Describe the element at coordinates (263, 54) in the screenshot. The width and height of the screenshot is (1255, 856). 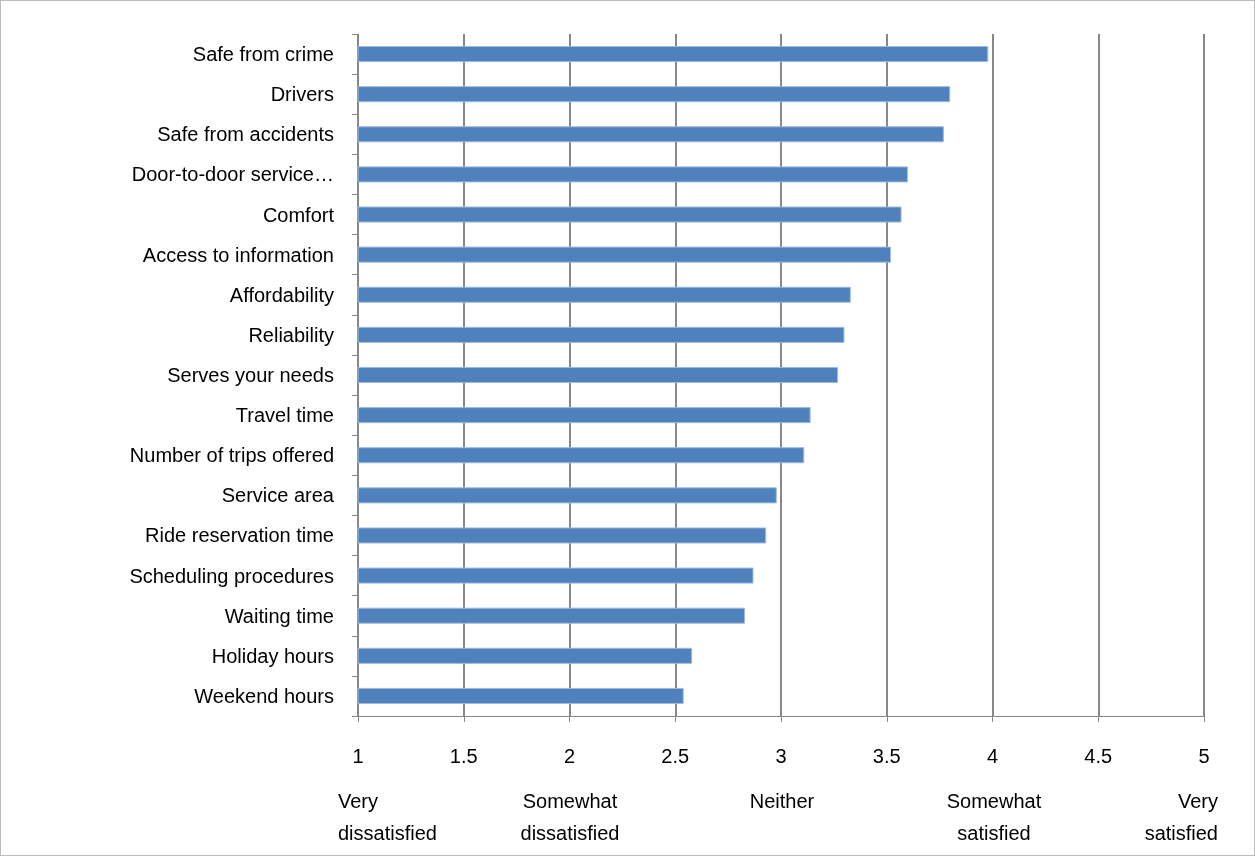
I see `y-tick-label: Safe from crime` at that location.